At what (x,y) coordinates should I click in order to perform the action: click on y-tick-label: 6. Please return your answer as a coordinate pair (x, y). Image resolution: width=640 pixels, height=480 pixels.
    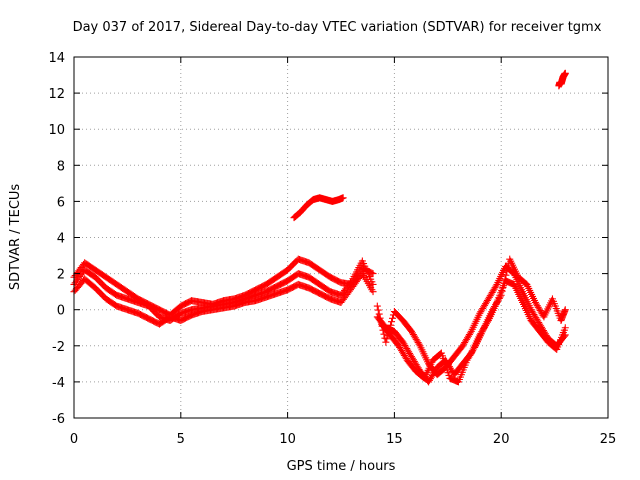
    Looking at the image, I should click on (61, 202).